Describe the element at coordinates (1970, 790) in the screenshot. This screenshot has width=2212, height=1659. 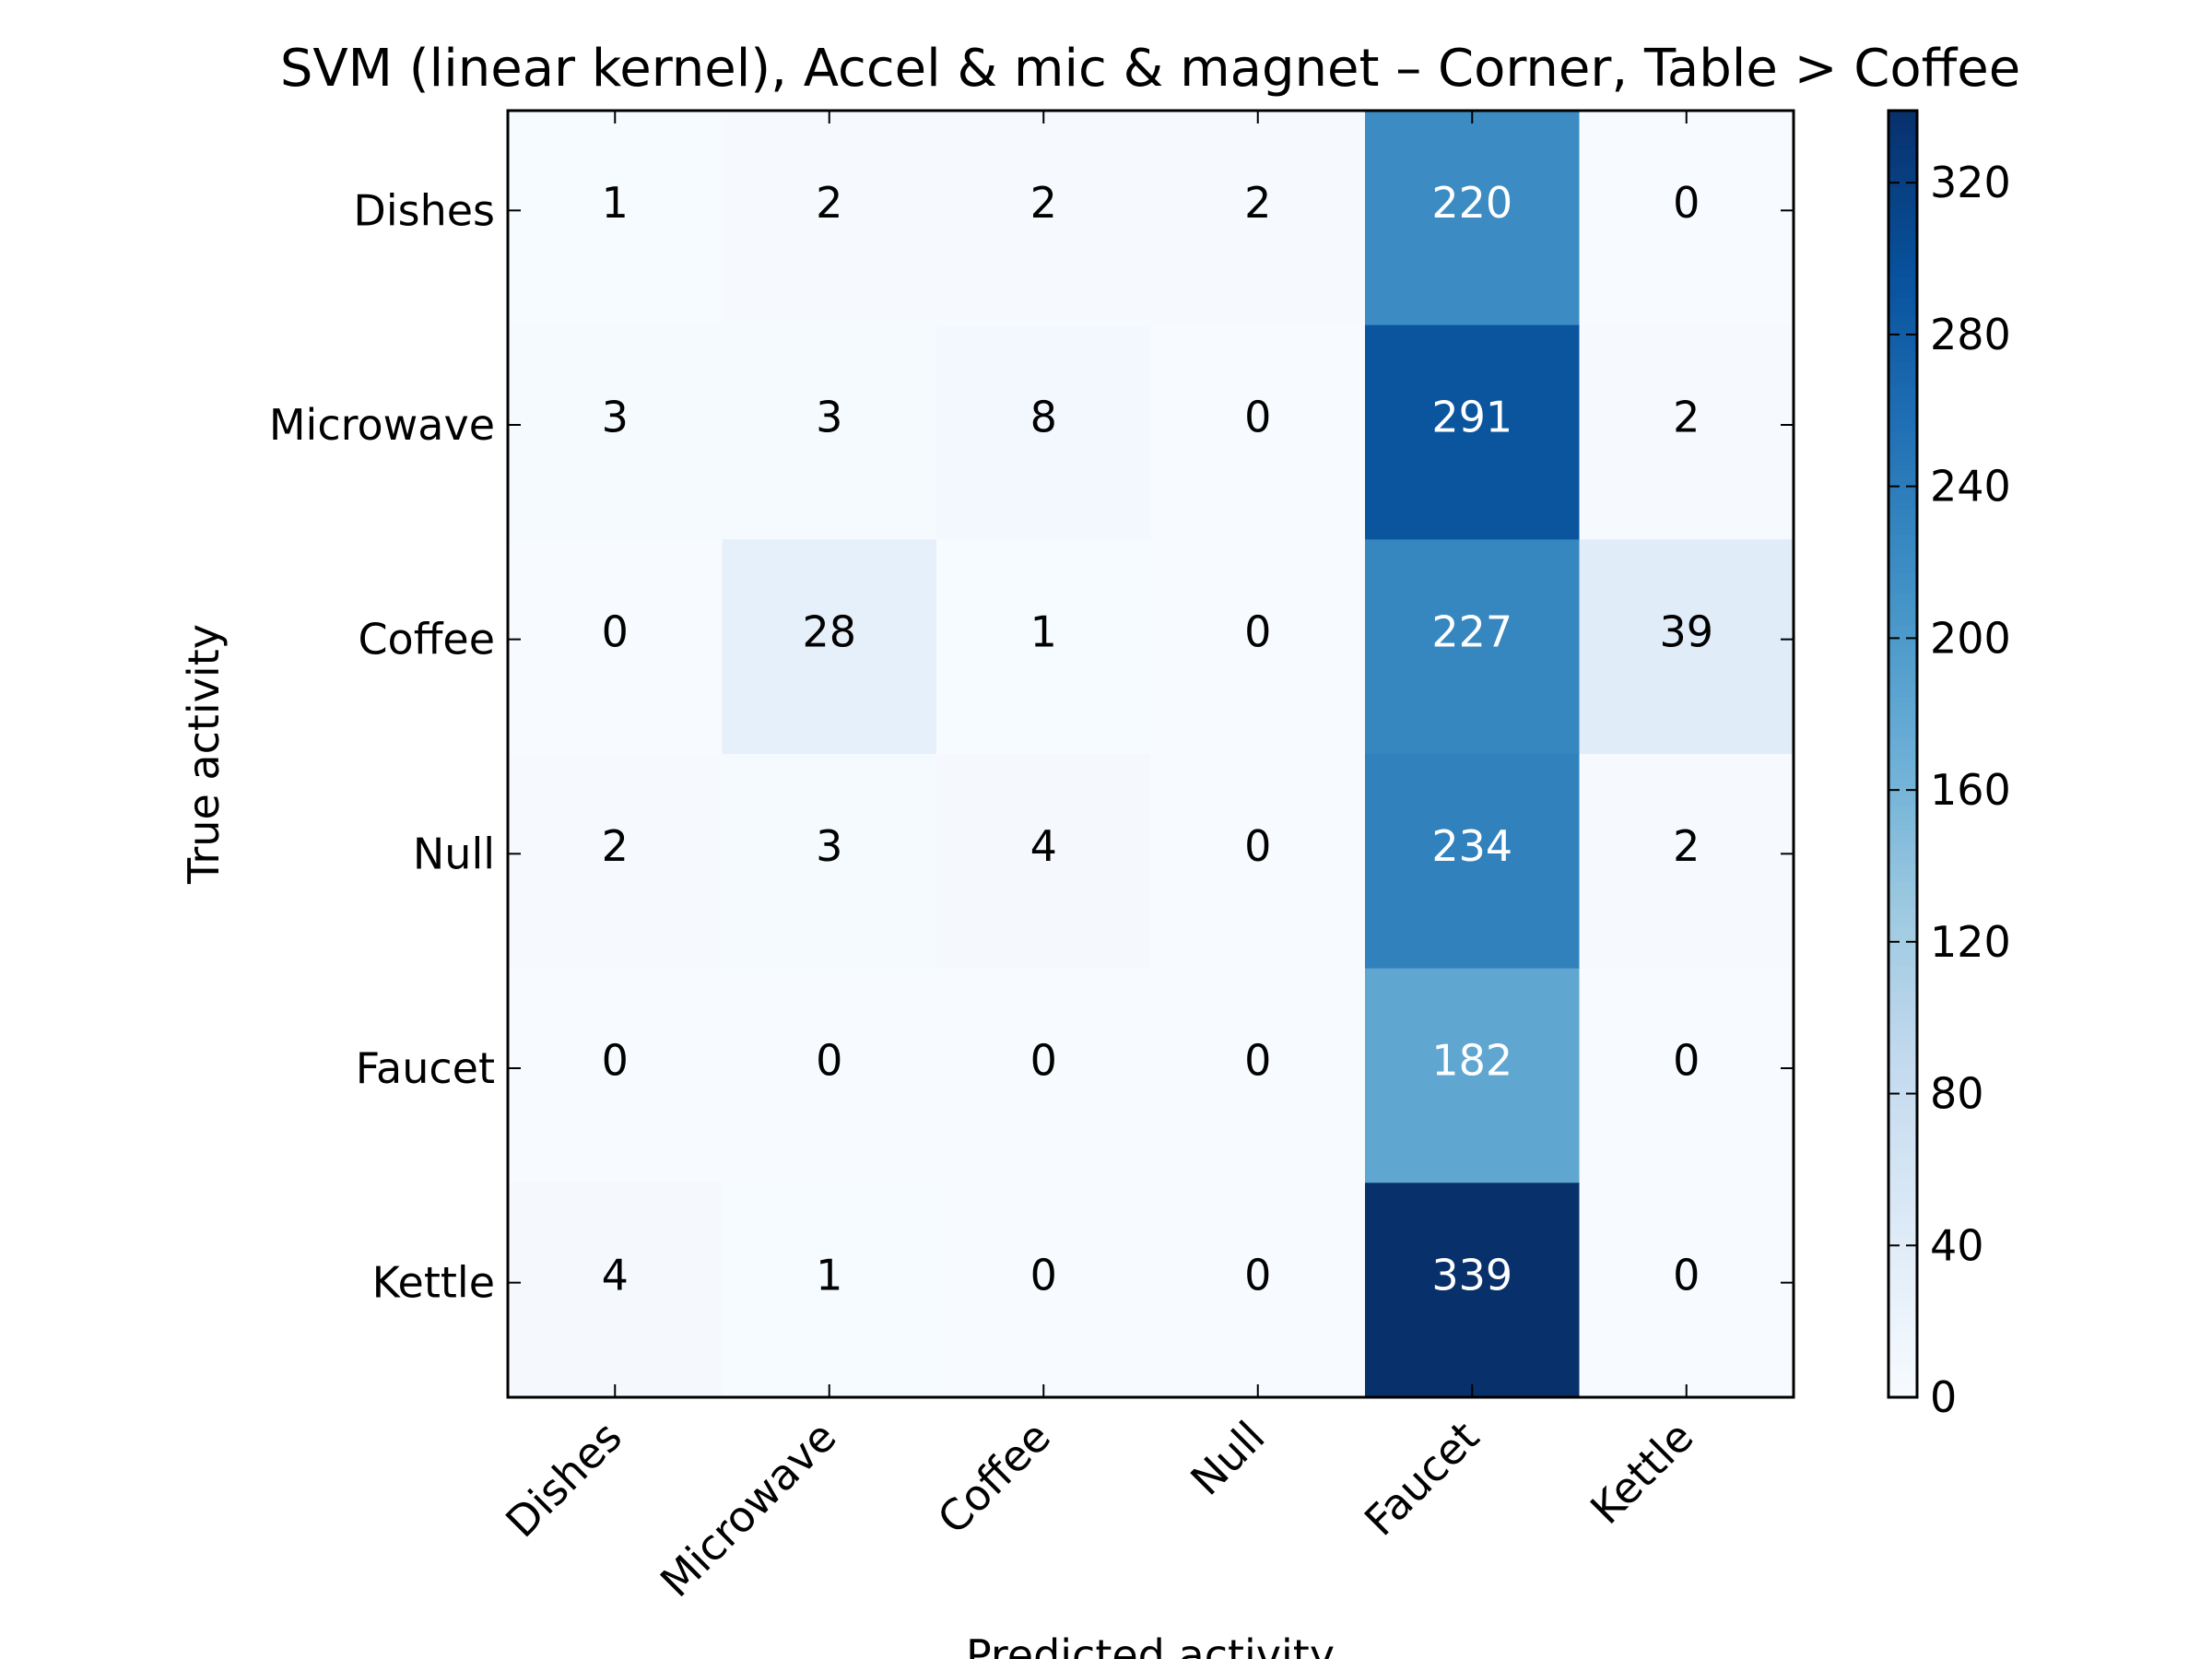
I see `colorbar-tick-label: 160` at that location.